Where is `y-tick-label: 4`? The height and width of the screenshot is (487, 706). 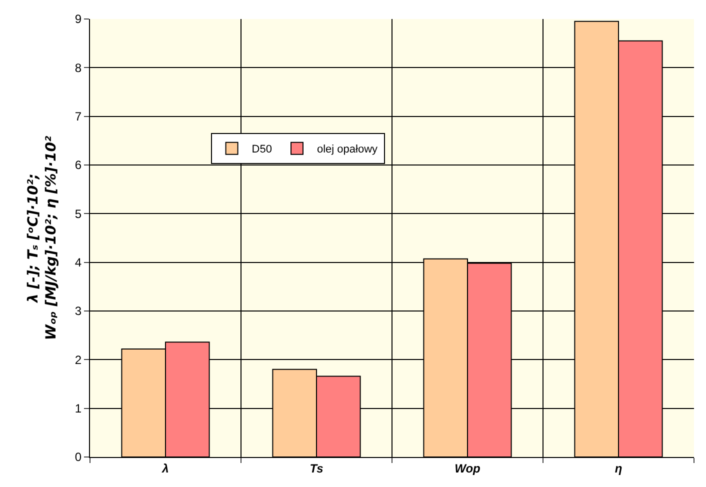 y-tick-label: 4 is located at coordinates (78, 263).